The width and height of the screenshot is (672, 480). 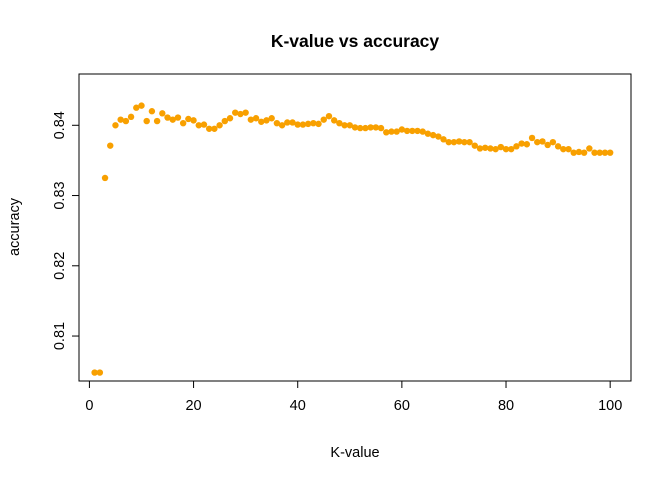 I want to click on y-tick-label: 0.81, so click(x=60, y=336).